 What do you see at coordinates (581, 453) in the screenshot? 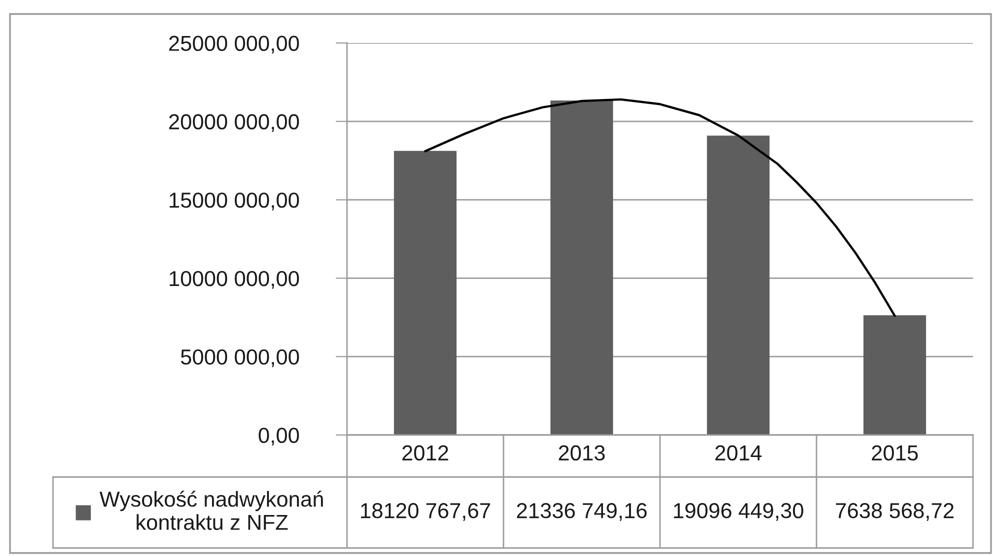
I see `x-tick-label: 2013` at bounding box center [581, 453].